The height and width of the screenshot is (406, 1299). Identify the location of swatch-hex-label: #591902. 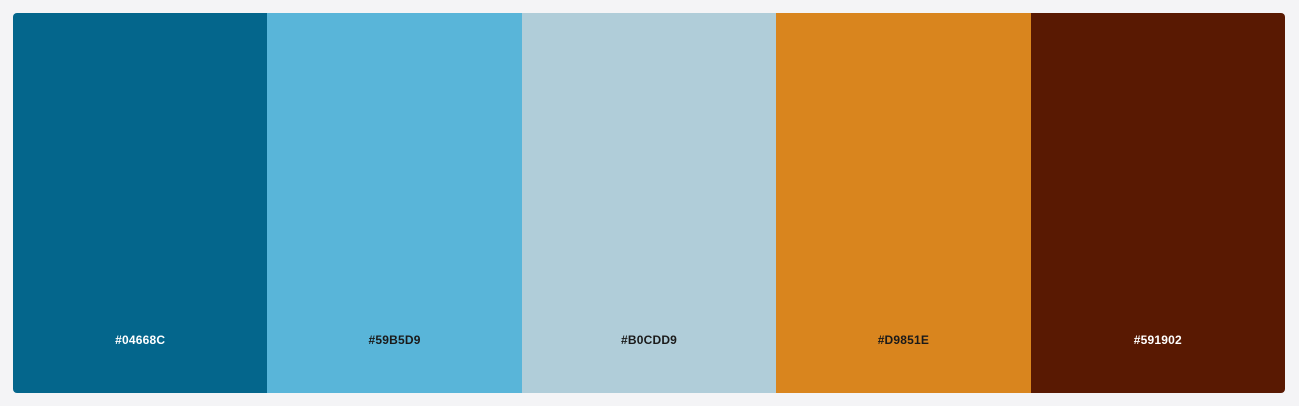
(1157, 340).